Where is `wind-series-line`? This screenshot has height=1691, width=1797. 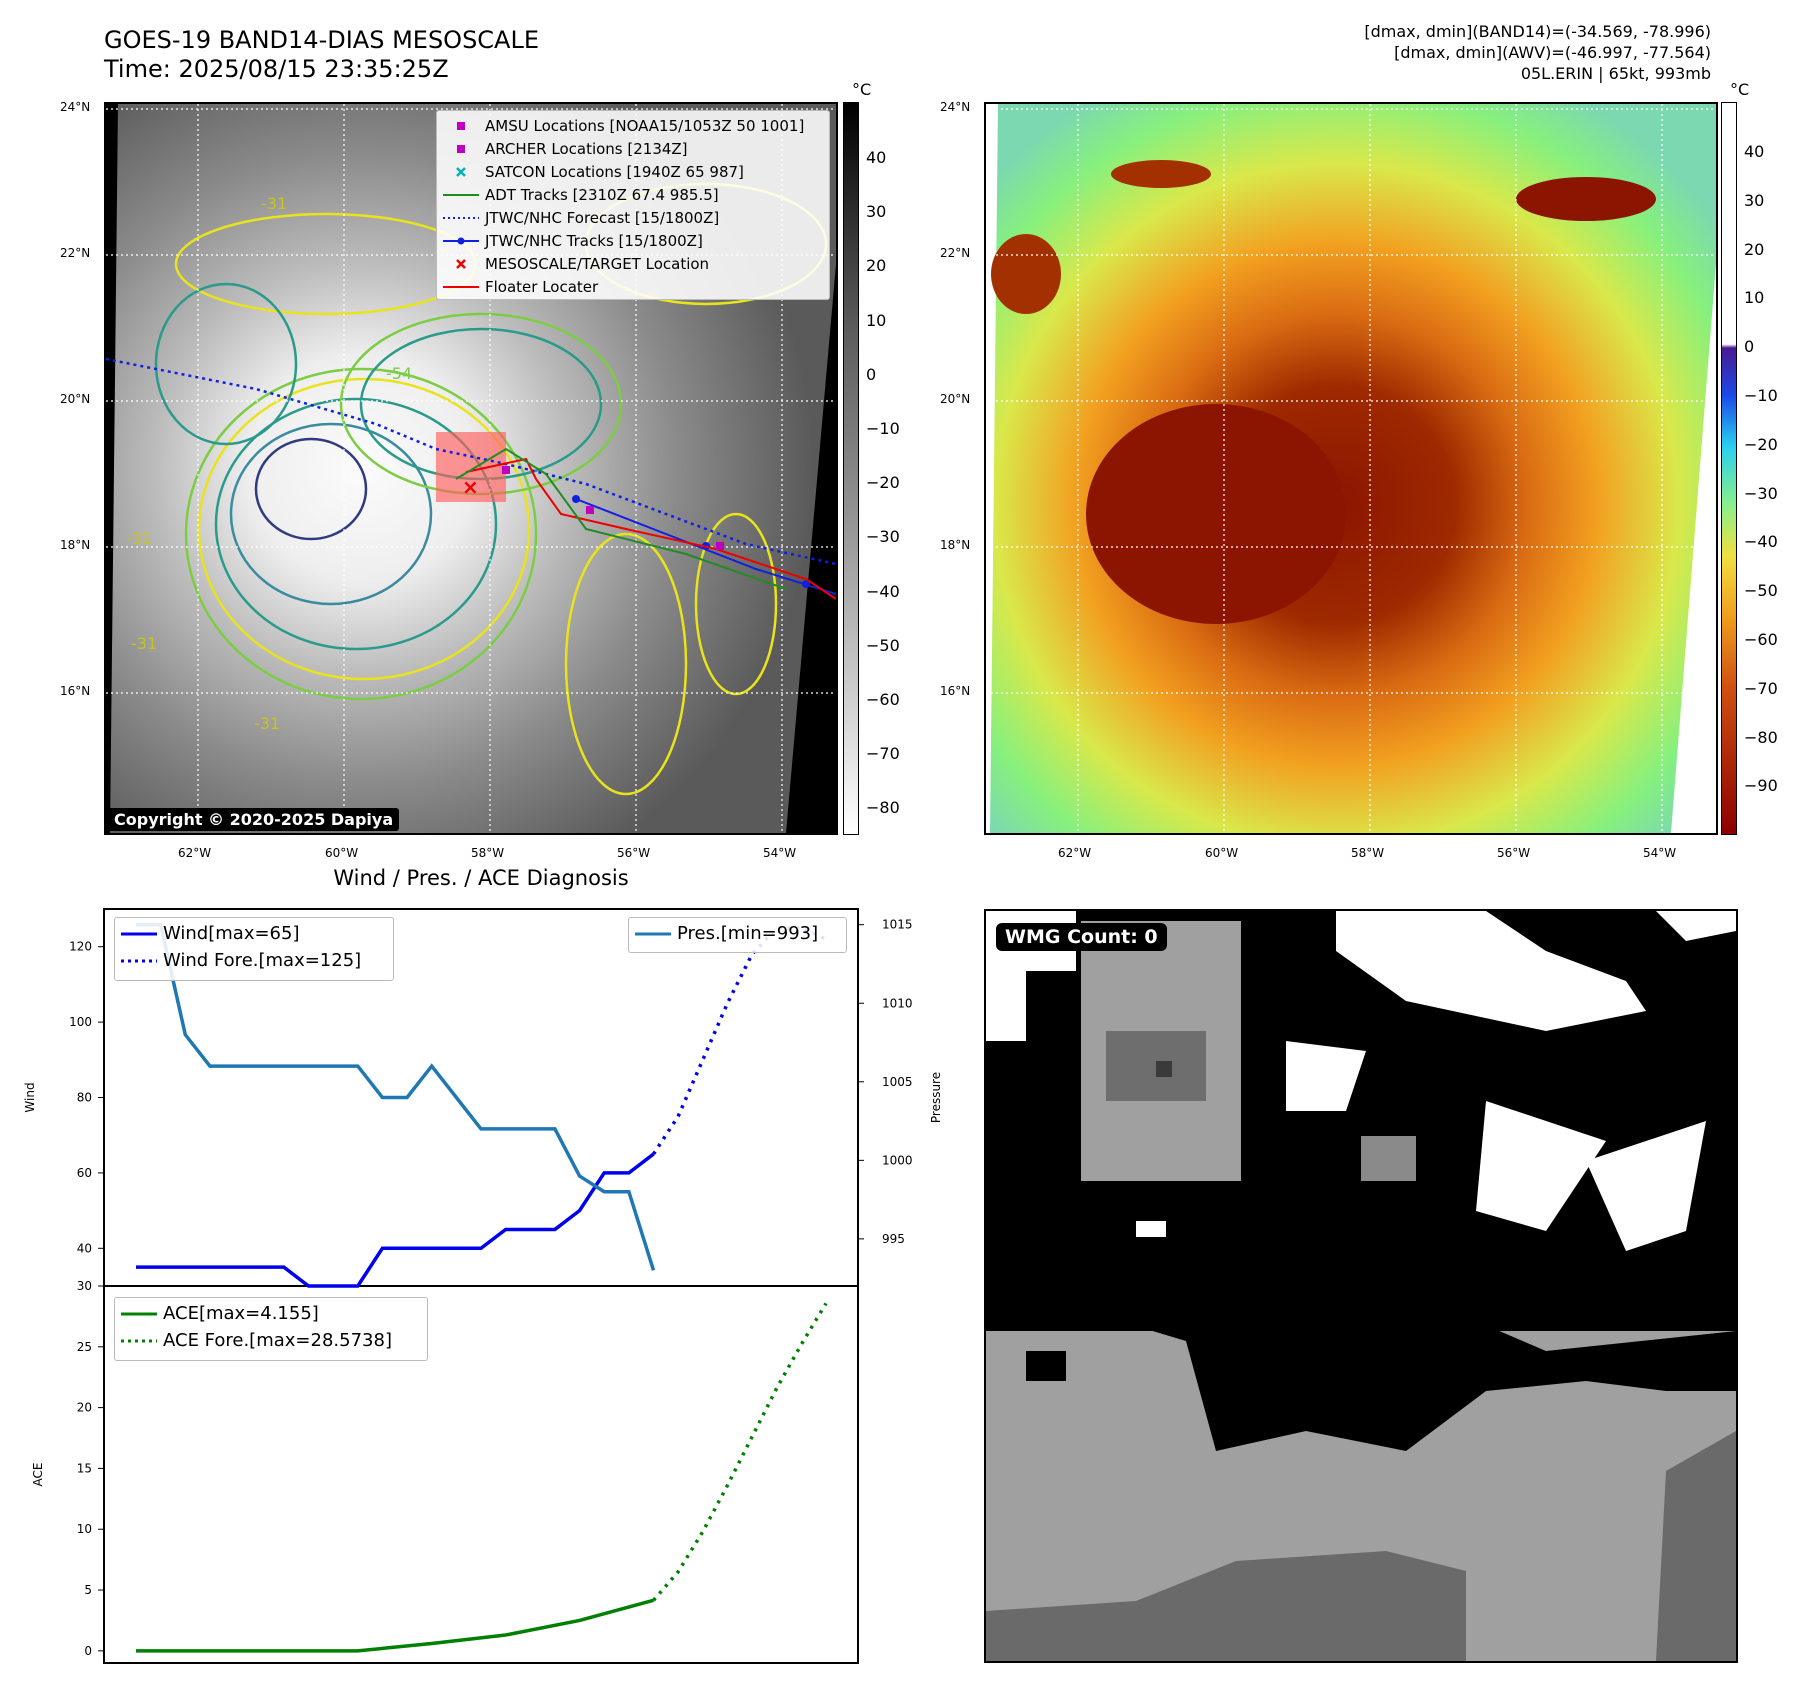 wind-series-line is located at coordinates (395, 1220).